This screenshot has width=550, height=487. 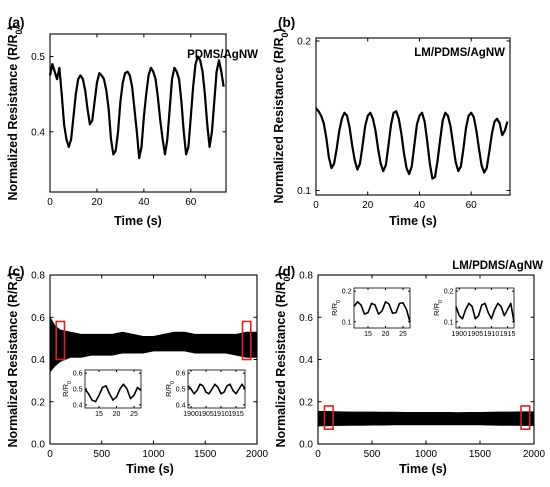 What do you see at coordinates (222, 55) in the screenshot?
I see `sample-label: PDMS/AgNW` at bounding box center [222, 55].